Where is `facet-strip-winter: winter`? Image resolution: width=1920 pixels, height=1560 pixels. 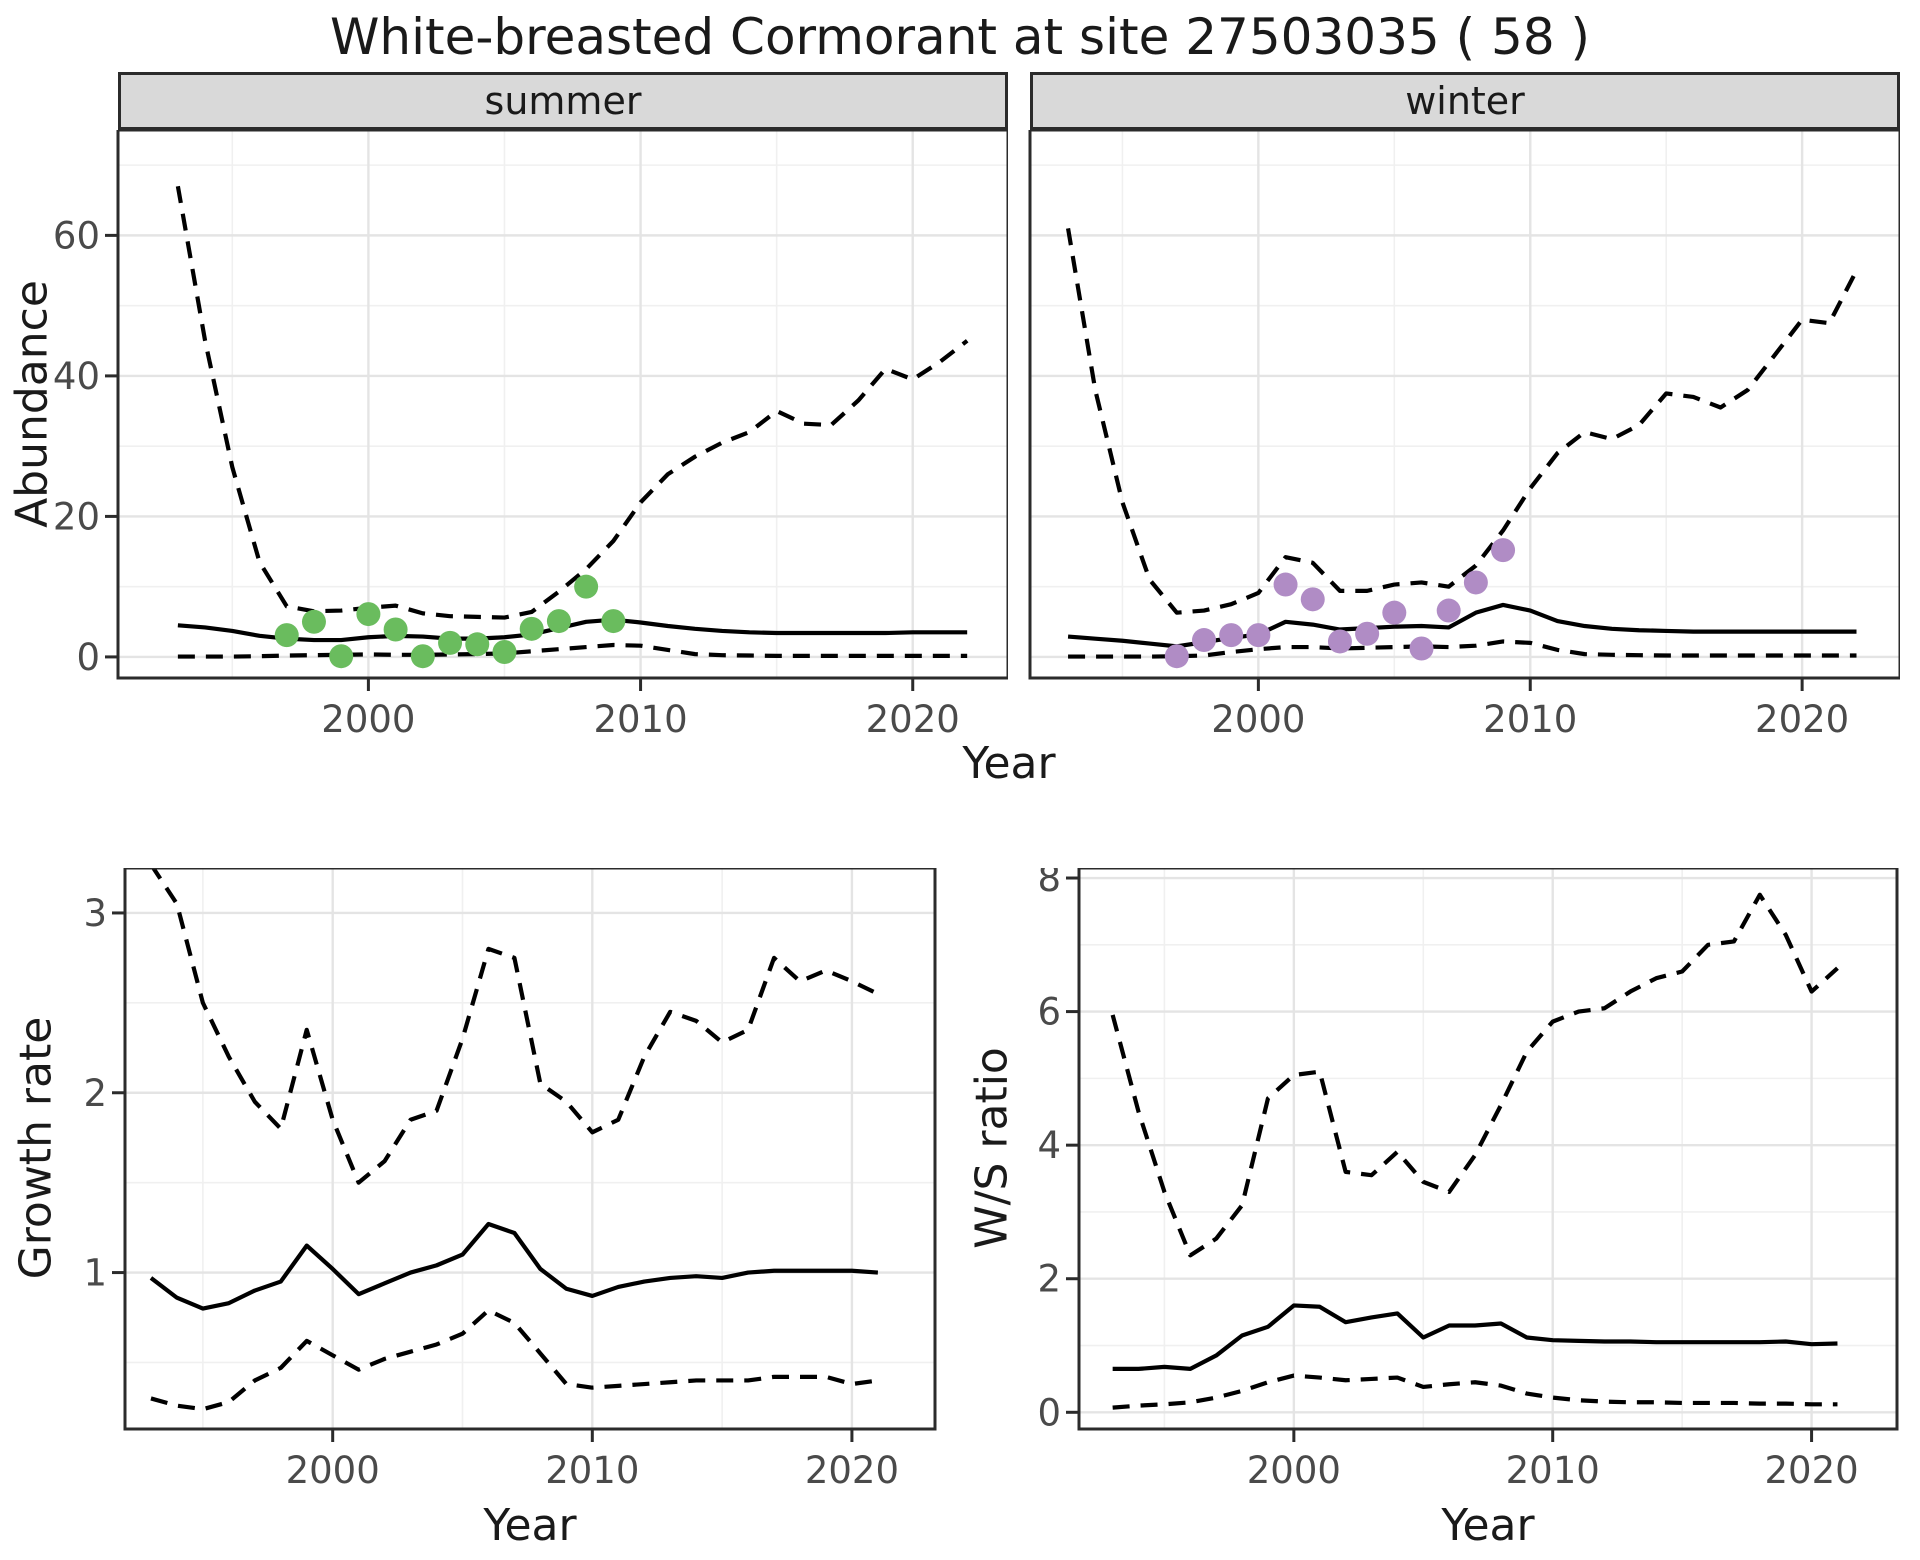
facet-strip-winter: winter is located at coordinates (1465, 101).